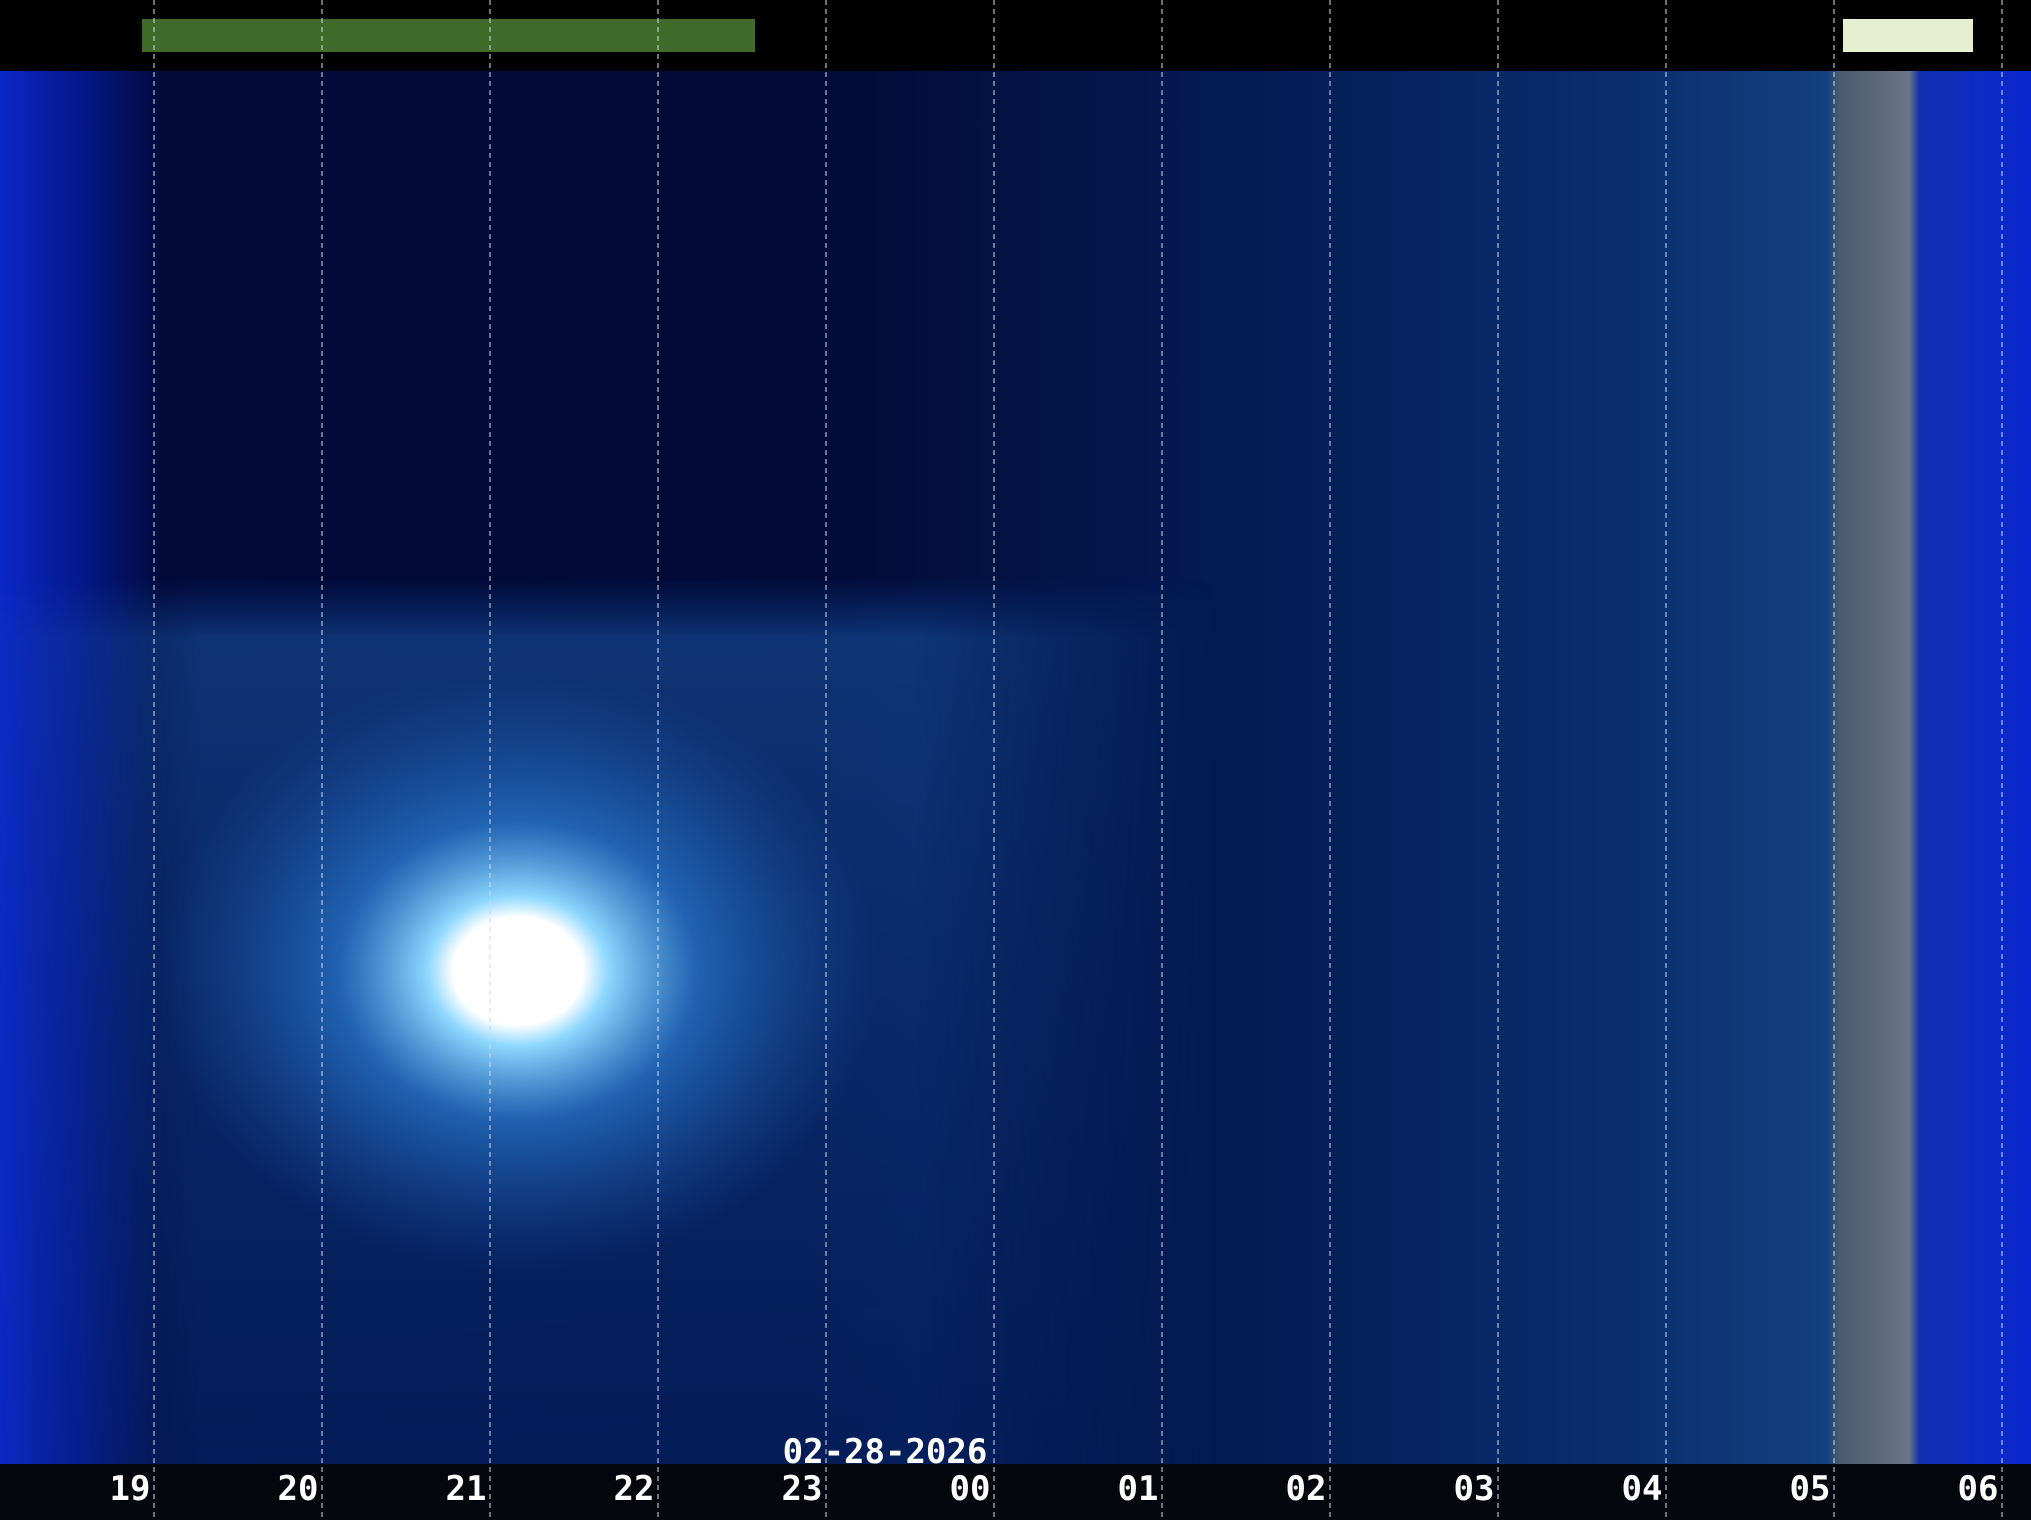  I want to click on hour-label: 01, so click(1138, 1489).